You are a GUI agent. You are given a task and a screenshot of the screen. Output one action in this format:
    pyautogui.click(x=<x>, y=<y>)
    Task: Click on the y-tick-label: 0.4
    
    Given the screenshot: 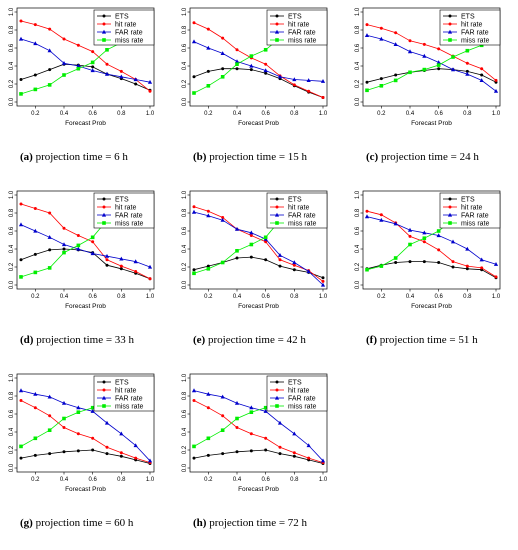 What is the action you would take?
    pyautogui.click(x=185, y=65)
    